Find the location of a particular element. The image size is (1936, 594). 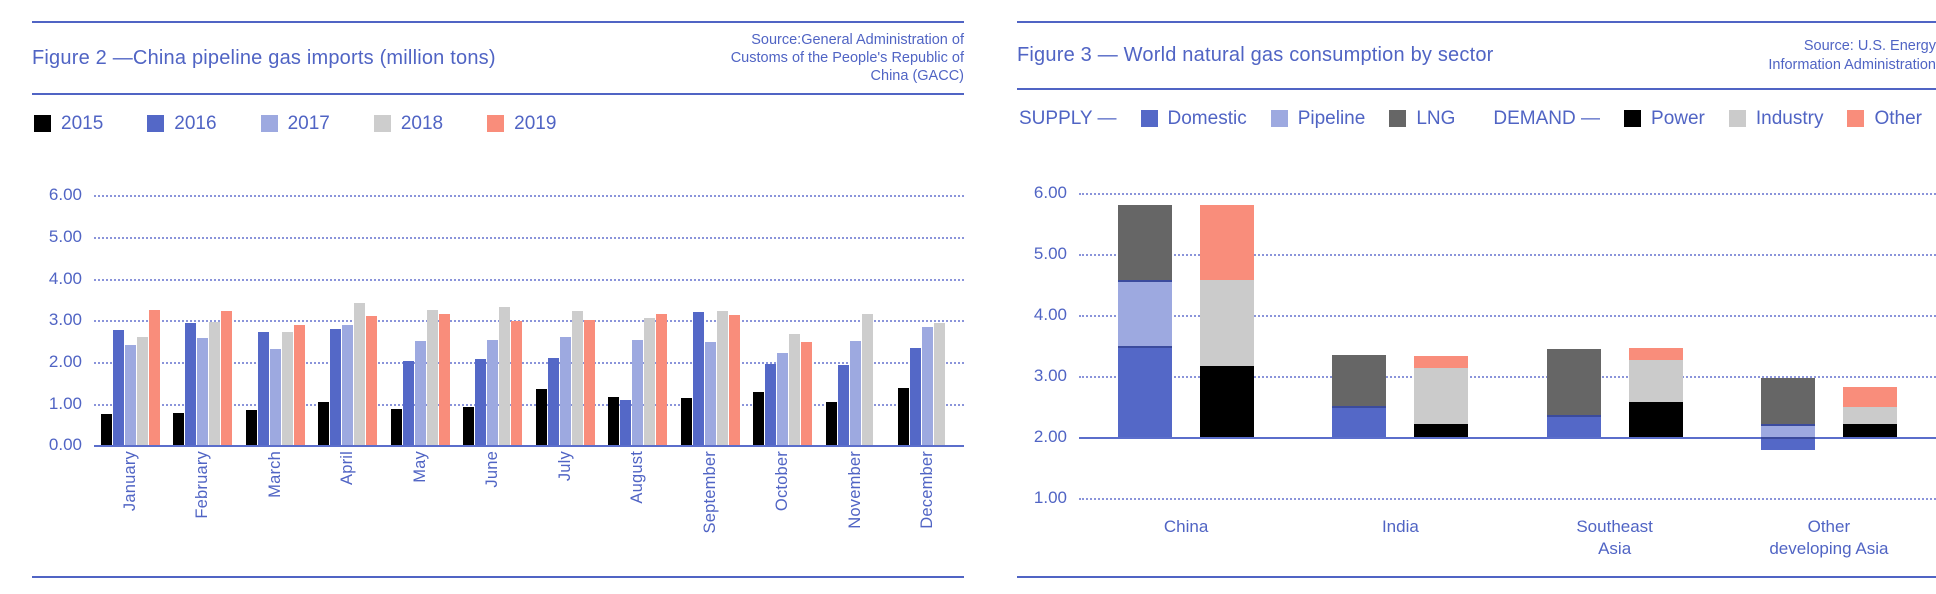

figure3-bottom-rule is located at coordinates (1476, 577).